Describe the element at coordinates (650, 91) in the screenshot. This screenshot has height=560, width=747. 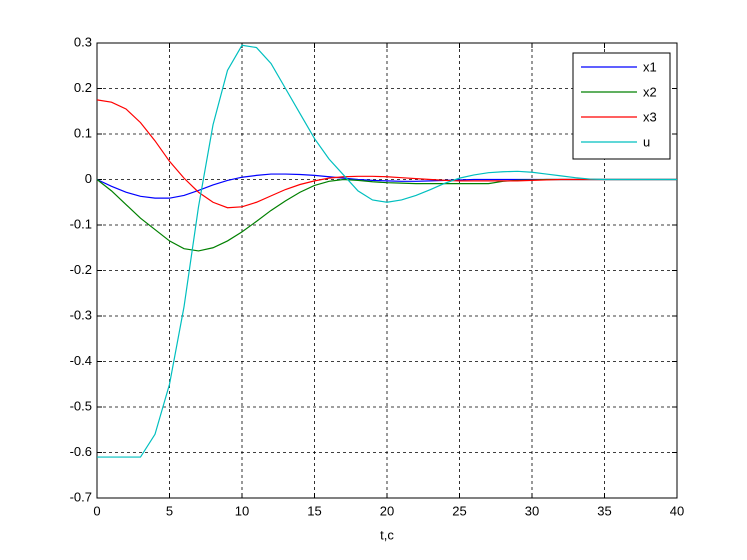
I see `legend-label: x2` at that location.